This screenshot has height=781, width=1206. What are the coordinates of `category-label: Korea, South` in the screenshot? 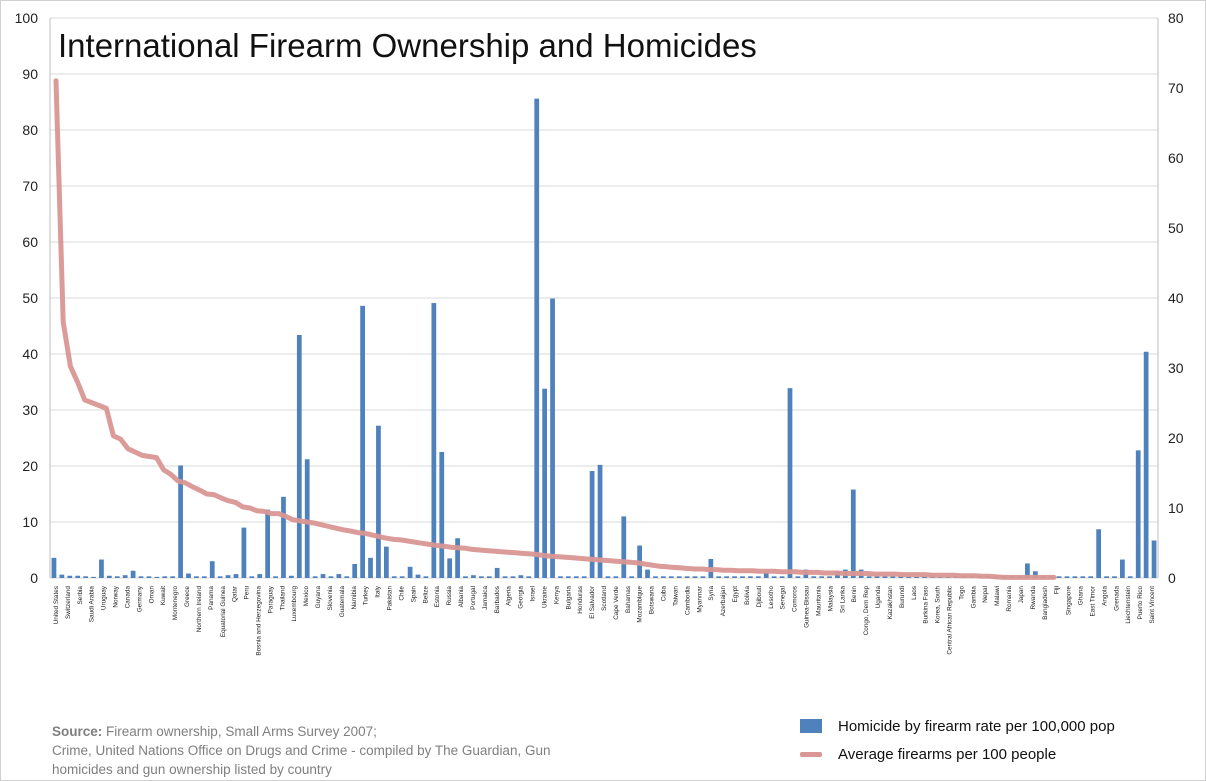 It's located at (938, 605).